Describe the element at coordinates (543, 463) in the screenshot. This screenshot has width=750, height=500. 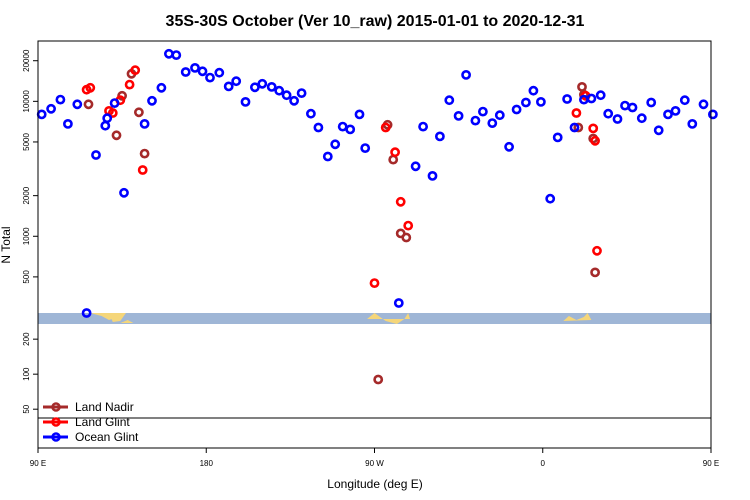
I see `x-tick-label: 0` at that location.